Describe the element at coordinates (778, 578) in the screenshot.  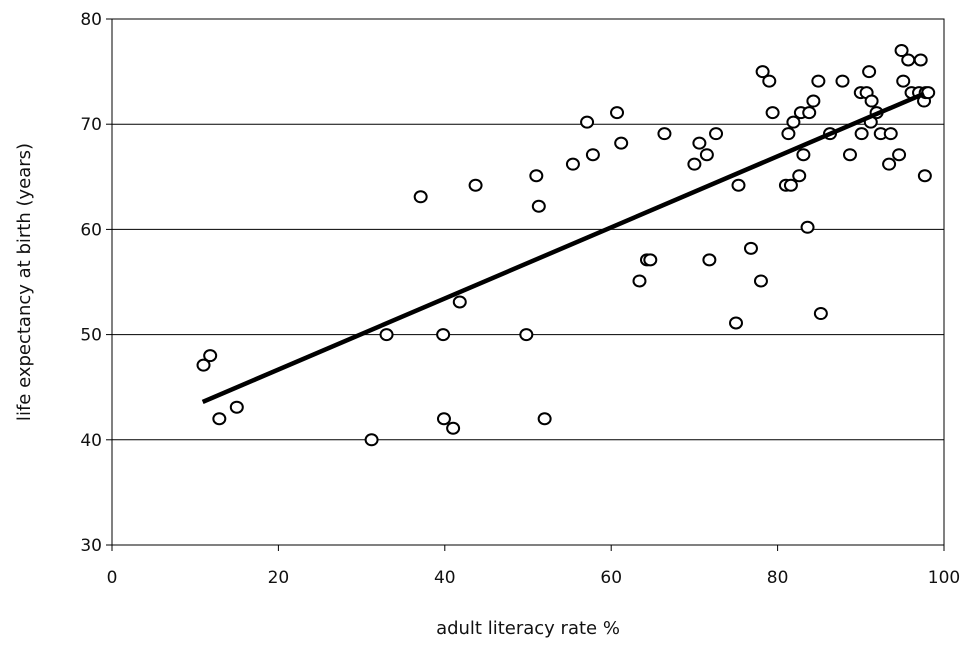
I see `x-tick-label: 80` at that location.